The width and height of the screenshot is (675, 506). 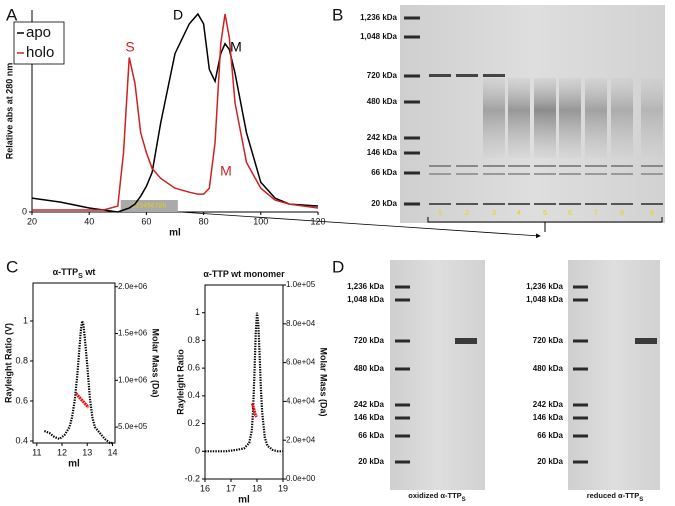 What do you see at coordinates (301, 478) in the screenshot?
I see `y2-tick-label: 0.0e+00` at bounding box center [301, 478].